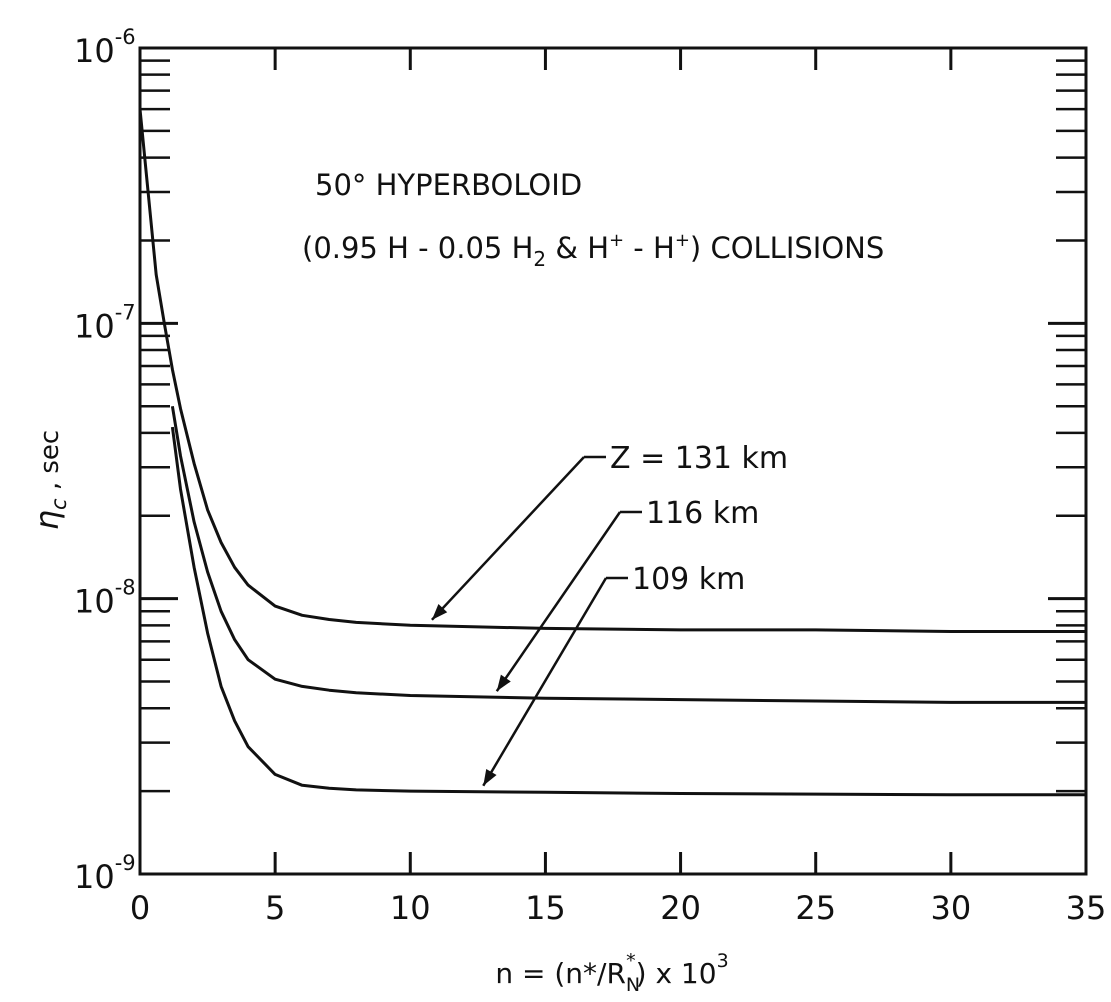 Image resolution: width=1111 pixels, height=1002 pixels. Describe the element at coordinates (633, 985) in the screenshot. I see `xlabel-sub: N` at that location.